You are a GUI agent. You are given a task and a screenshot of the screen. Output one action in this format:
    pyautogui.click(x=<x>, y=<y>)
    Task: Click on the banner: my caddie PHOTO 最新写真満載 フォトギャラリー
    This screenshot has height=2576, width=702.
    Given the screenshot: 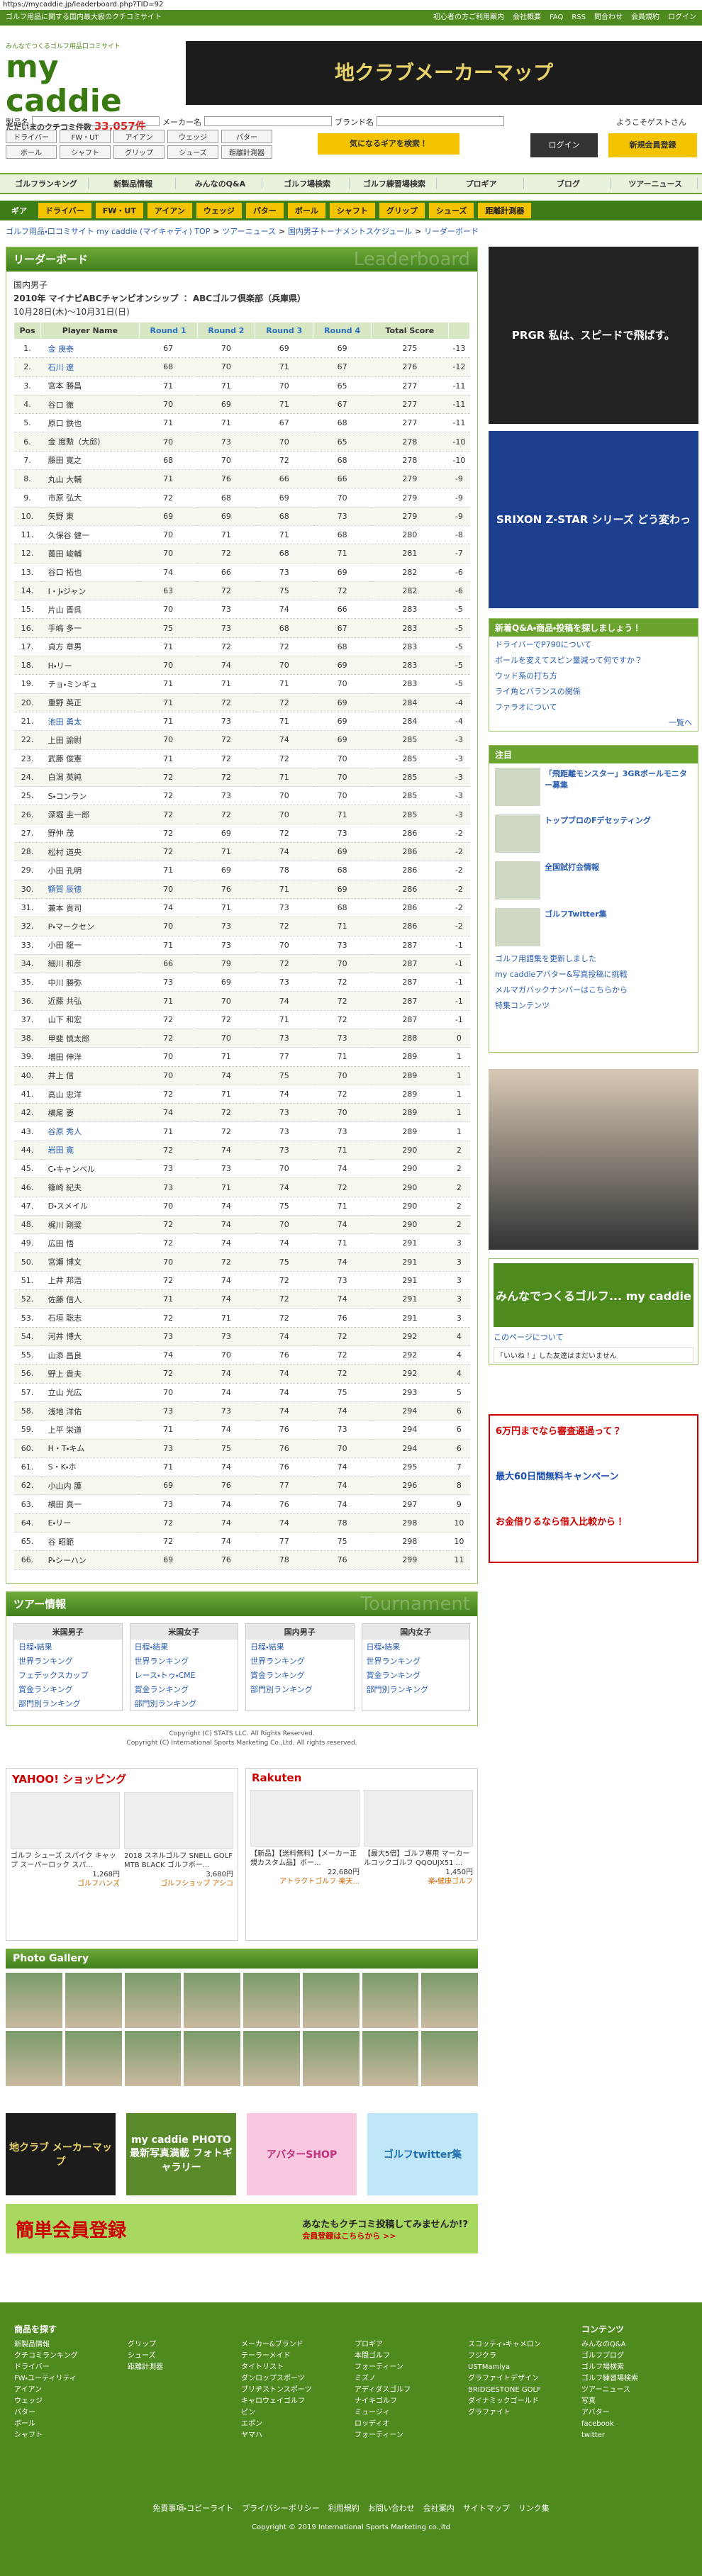 What is the action you would take?
    pyautogui.click(x=181, y=2154)
    